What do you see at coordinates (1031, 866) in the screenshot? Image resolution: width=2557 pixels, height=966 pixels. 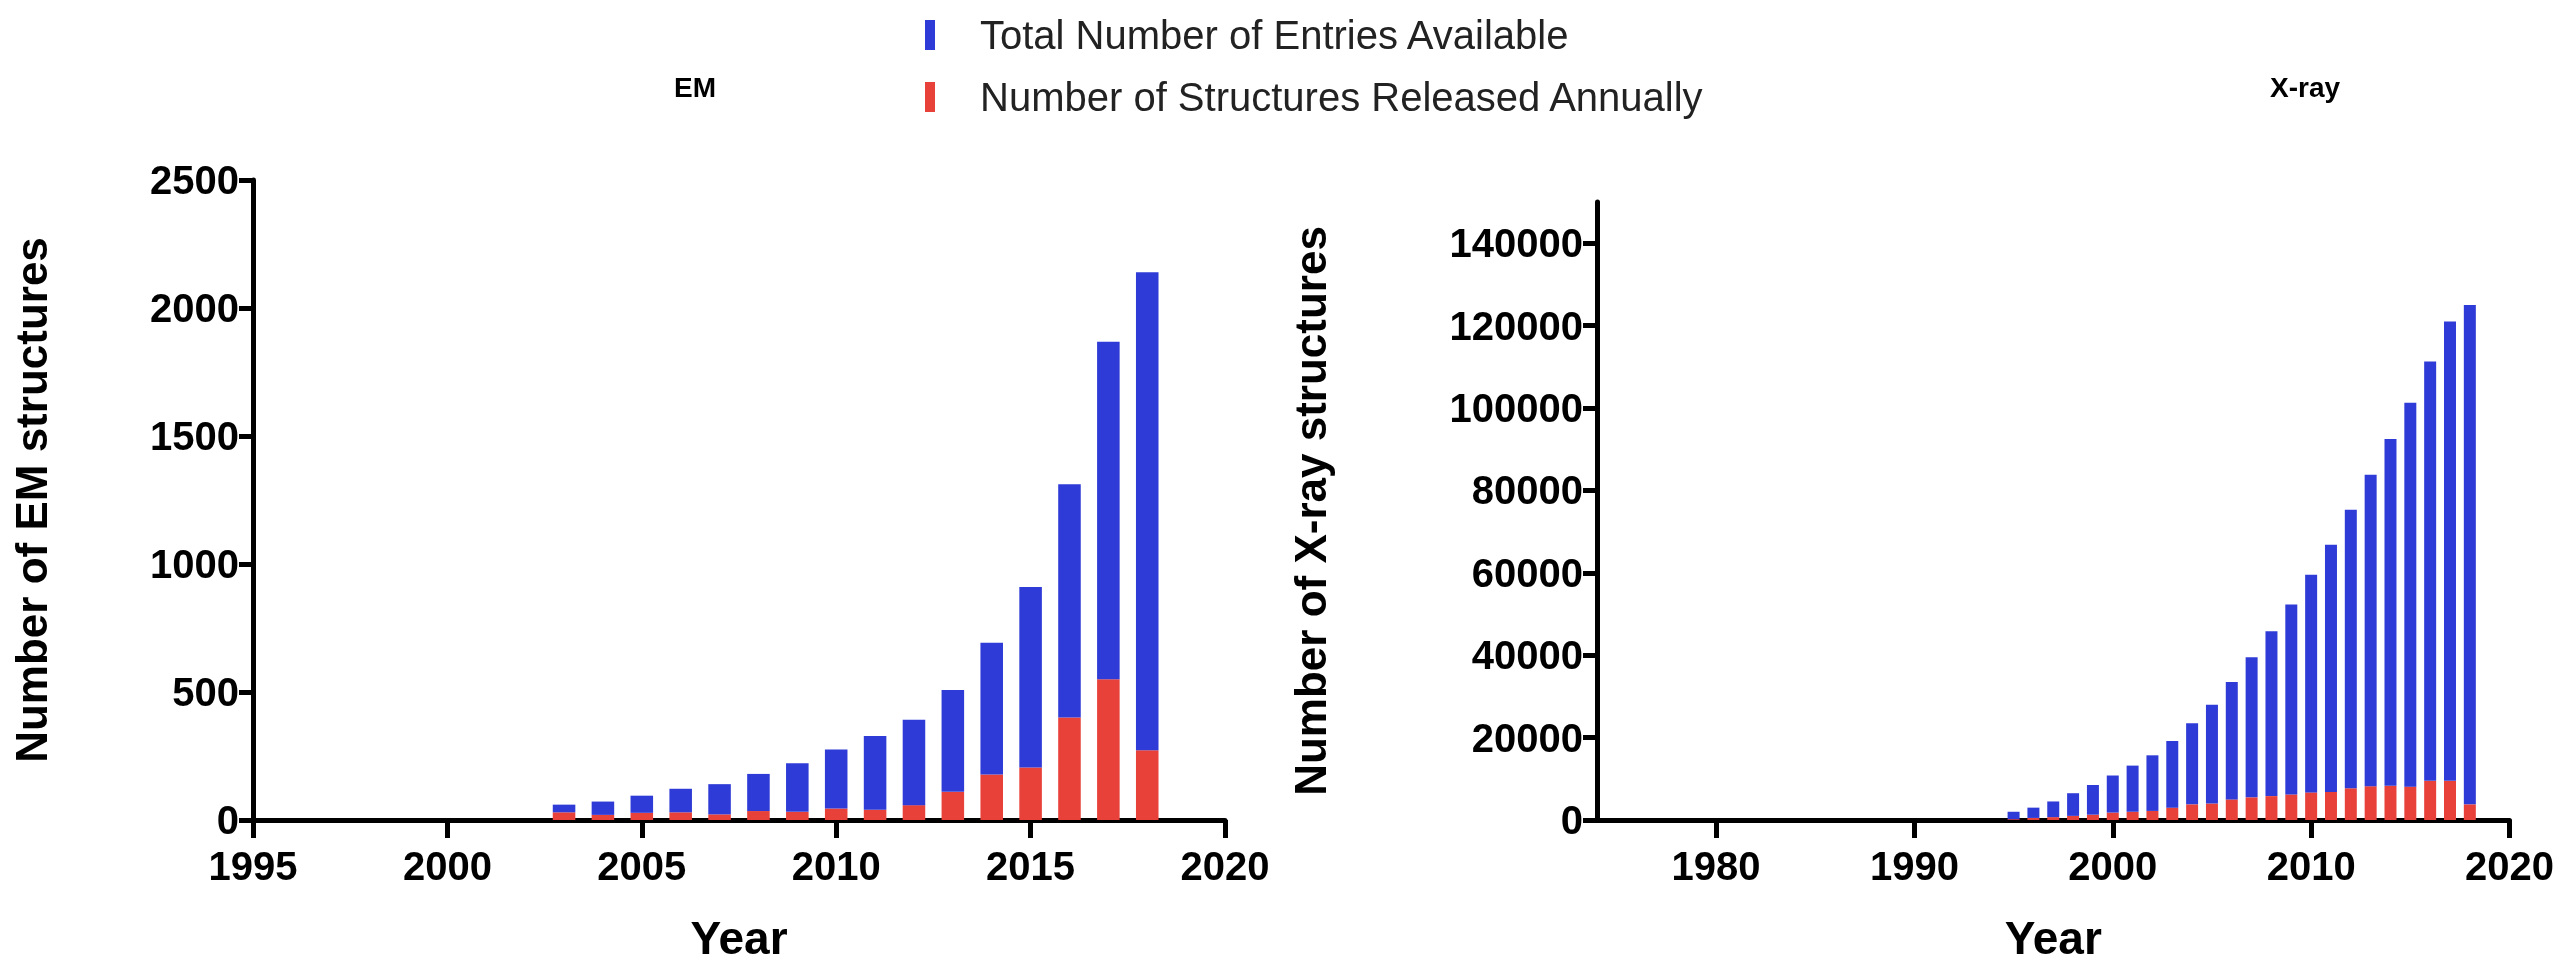 I see `x-tick-label: 2015` at bounding box center [1031, 866].